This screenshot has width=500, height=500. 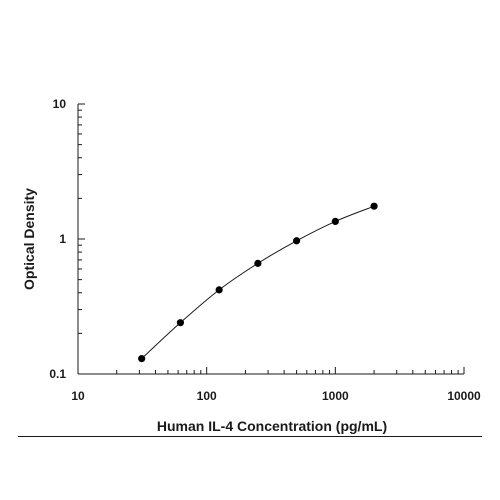 What do you see at coordinates (57, 374) in the screenshot?
I see `y-tick-label: 0.1` at bounding box center [57, 374].